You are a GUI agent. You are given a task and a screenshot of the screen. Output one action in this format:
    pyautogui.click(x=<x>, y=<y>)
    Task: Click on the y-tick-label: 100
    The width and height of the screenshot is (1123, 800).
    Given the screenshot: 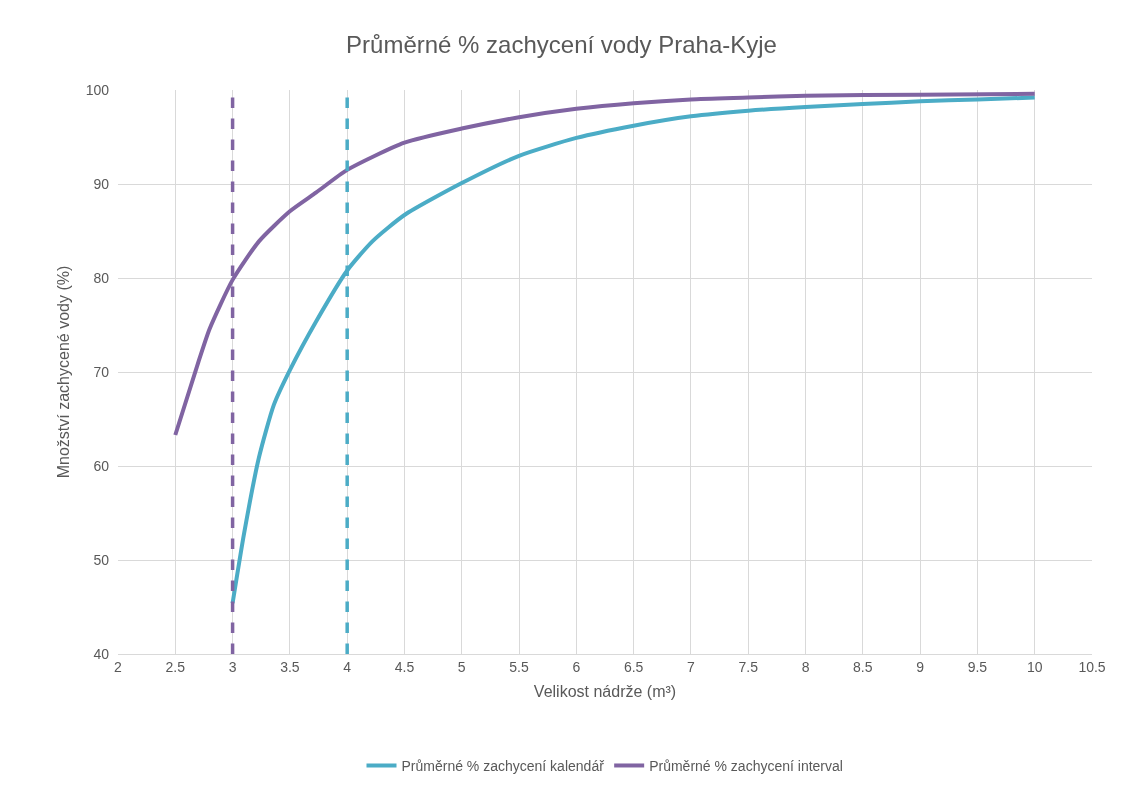 What is the action you would take?
    pyautogui.click(x=97, y=89)
    